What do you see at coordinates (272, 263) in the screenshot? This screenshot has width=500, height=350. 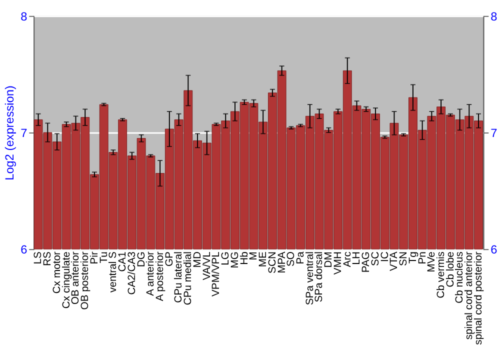 I see `x-tick-label: SCN` at bounding box center [272, 263].